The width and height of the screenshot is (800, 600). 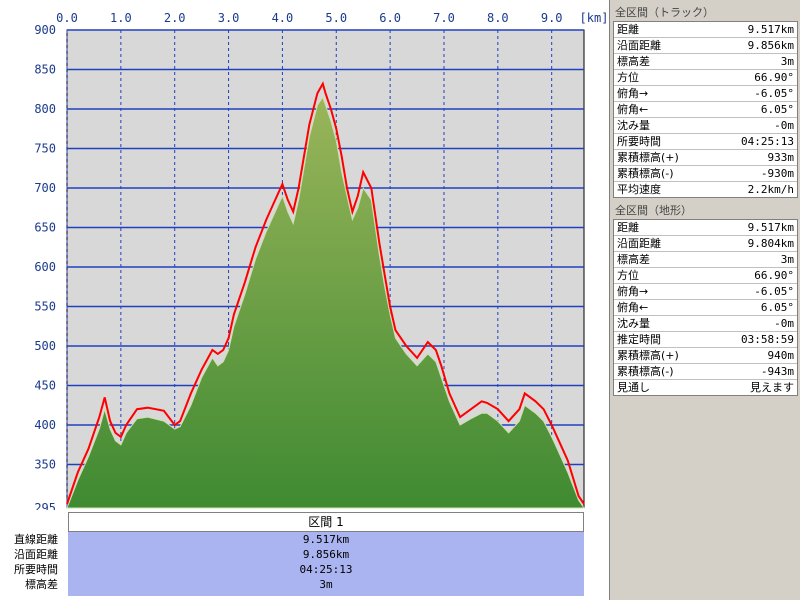 I want to click on x-tick-label: 2.0, so click(x=175, y=18).